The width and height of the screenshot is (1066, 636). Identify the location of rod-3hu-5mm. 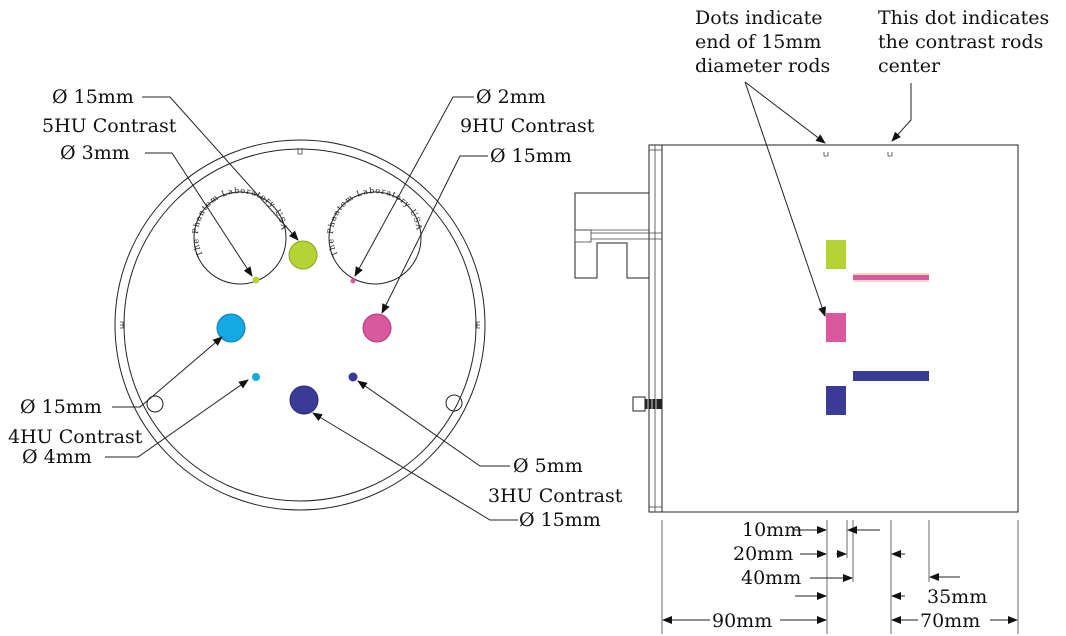
(353, 377).